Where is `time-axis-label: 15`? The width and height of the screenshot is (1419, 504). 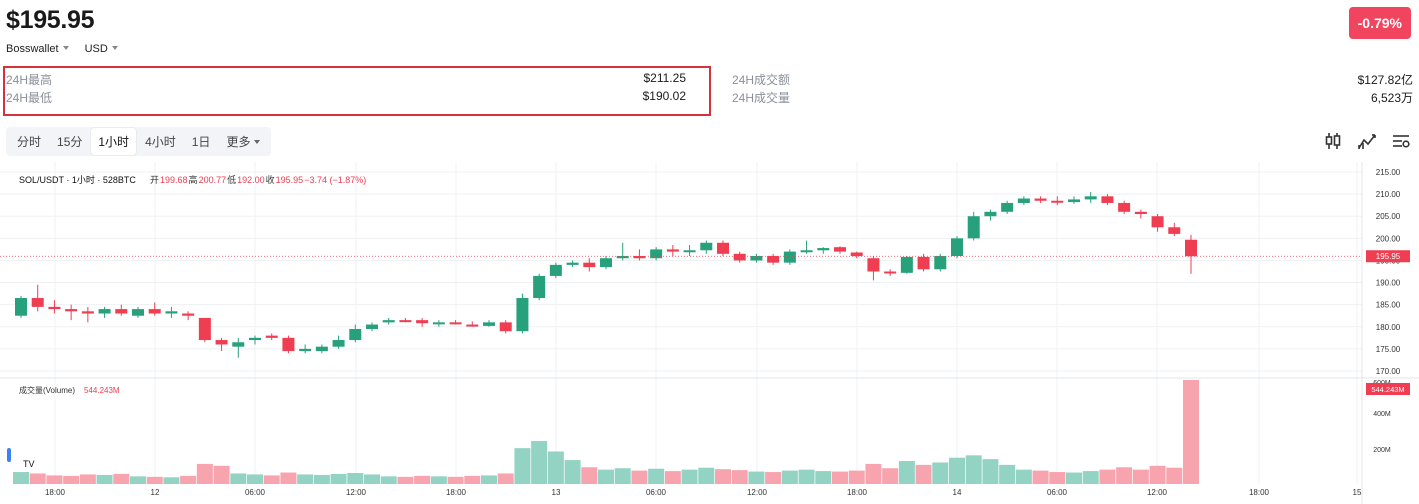 time-axis-label: 15 is located at coordinates (1357, 492).